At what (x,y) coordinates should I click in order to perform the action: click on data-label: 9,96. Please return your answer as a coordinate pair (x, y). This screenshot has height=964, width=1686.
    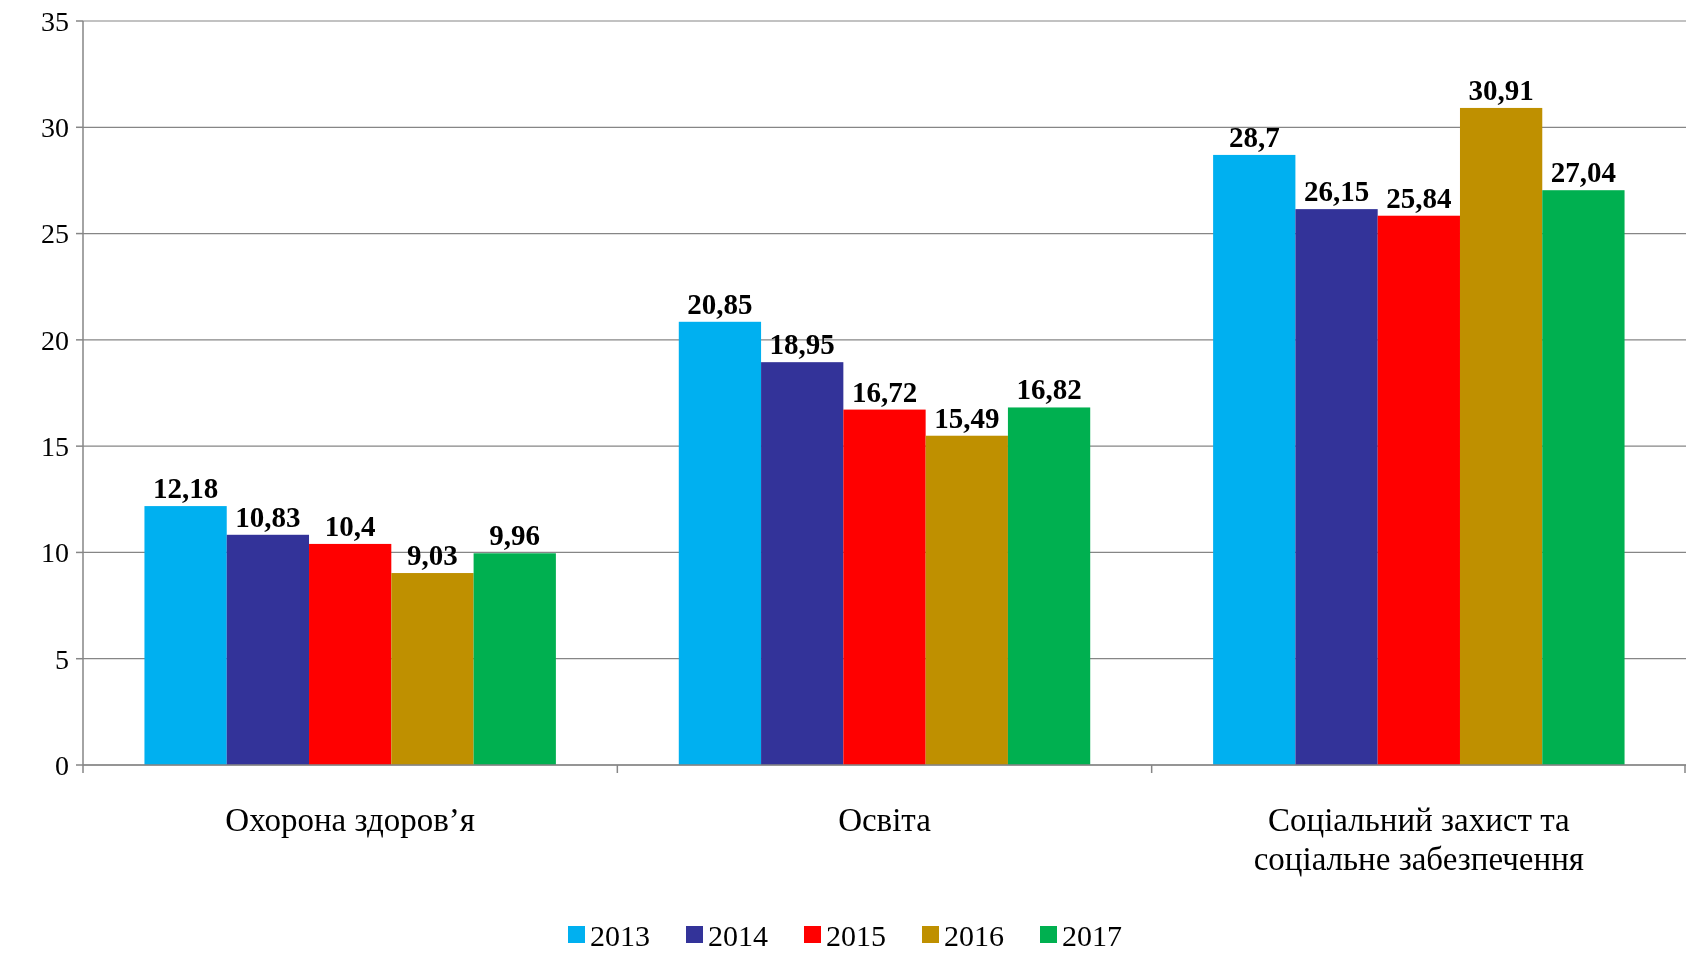
    Looking at the image, I should click on (515, 535).